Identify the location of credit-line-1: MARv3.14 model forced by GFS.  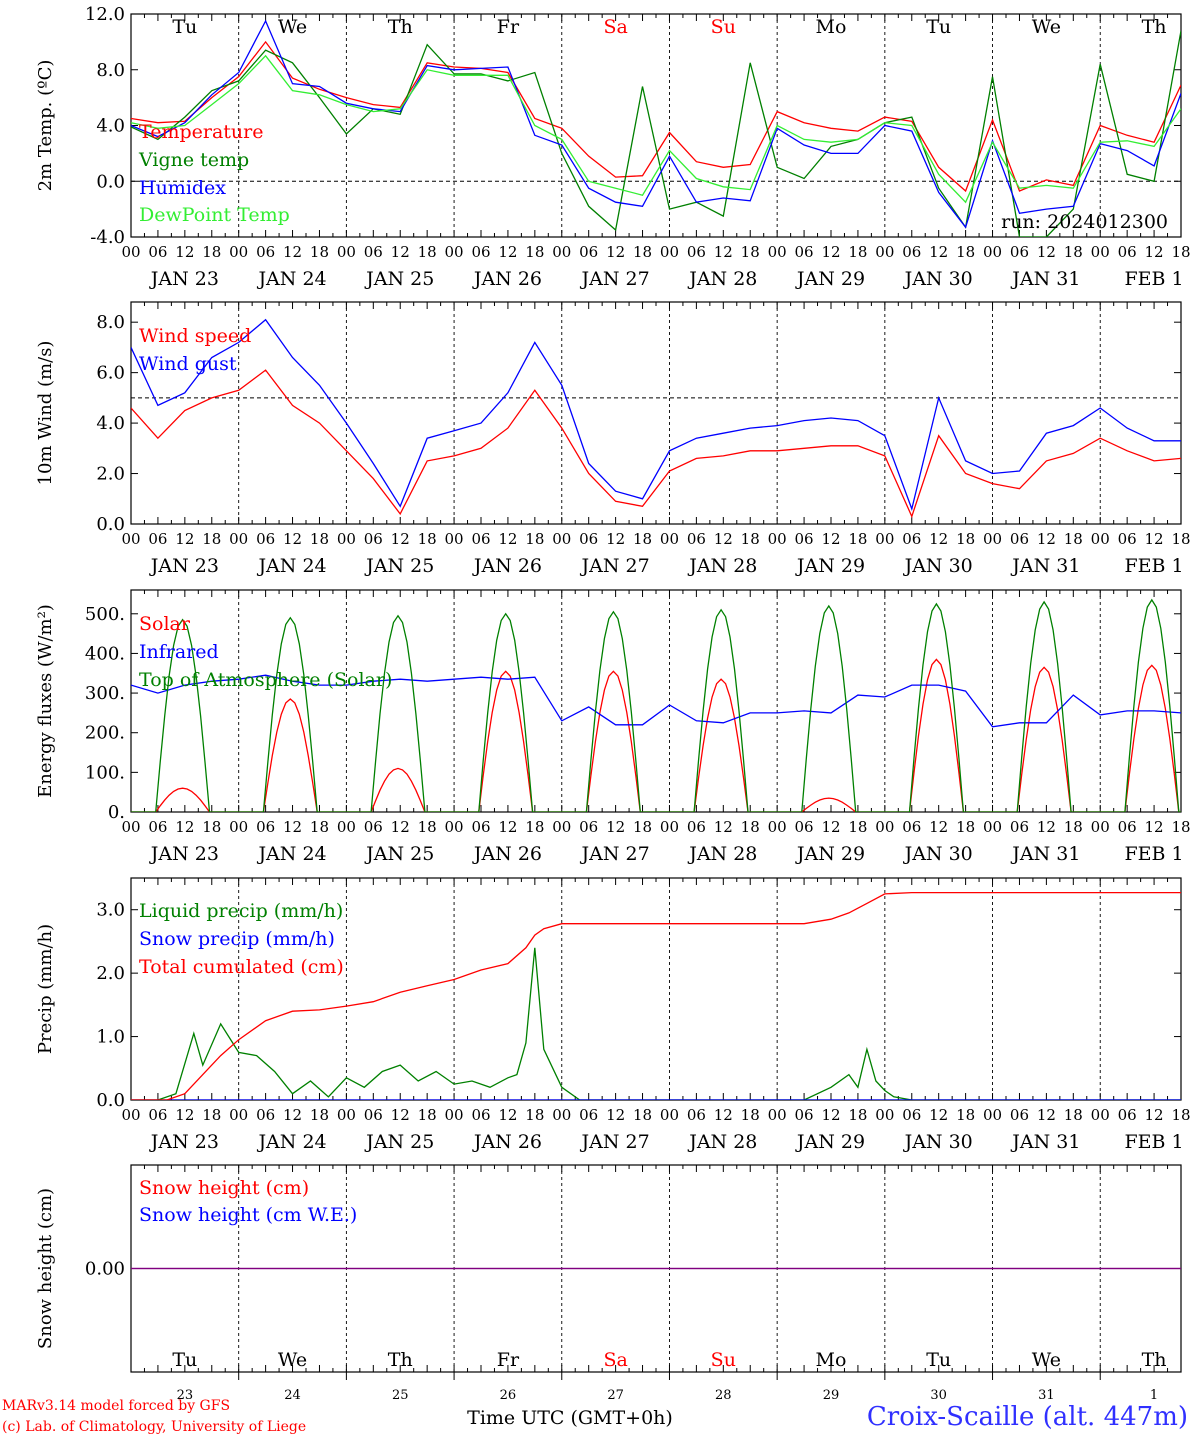
(116, 1406).